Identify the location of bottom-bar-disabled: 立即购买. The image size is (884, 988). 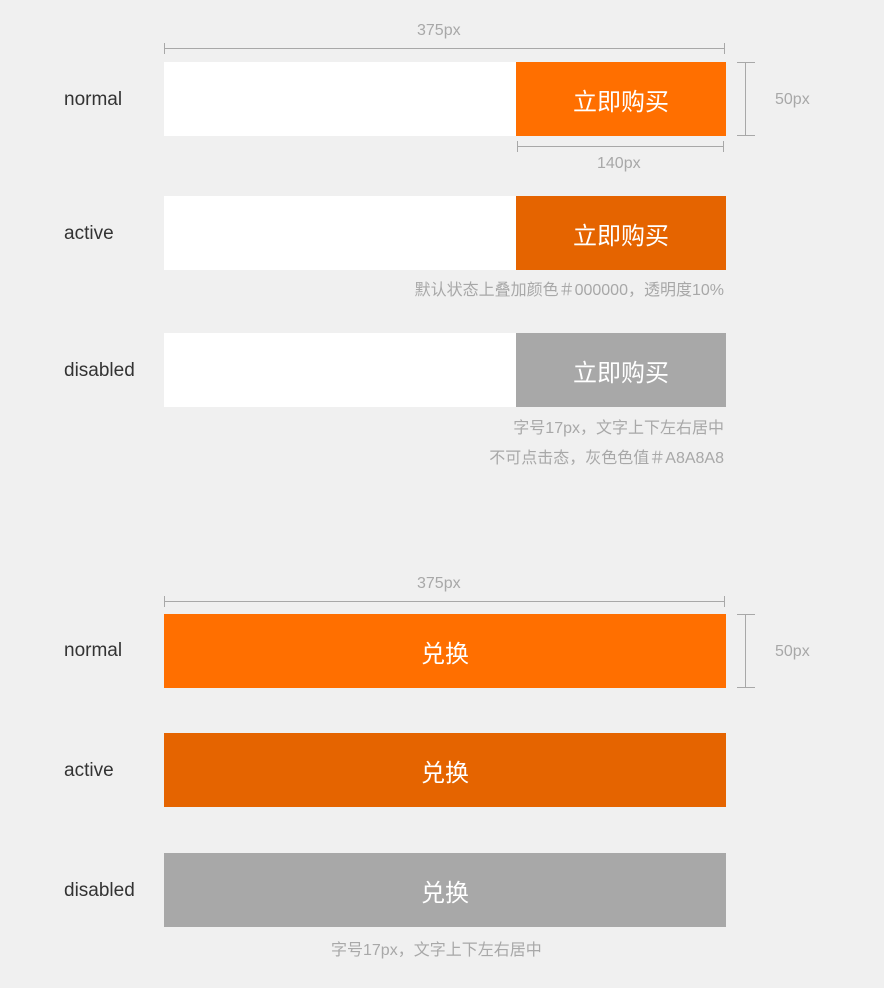
(445, 370).